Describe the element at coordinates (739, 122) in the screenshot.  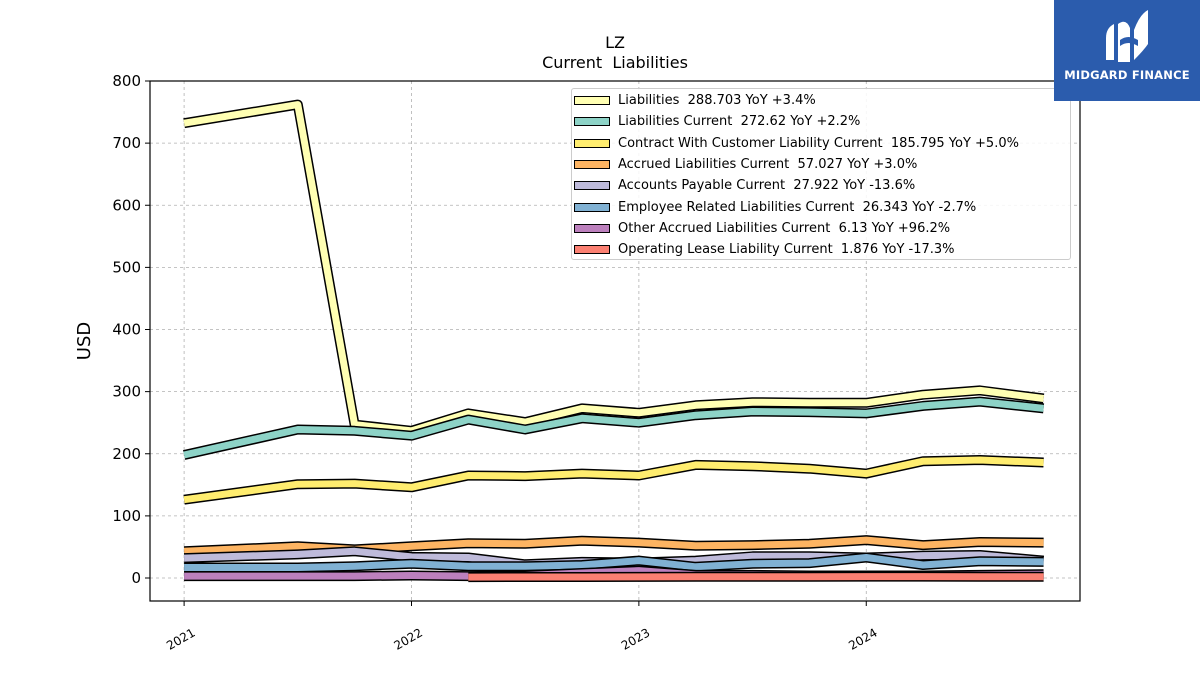
I see `legend-label: Liabilities Current 272.62 YoY +2.2%` at that location.